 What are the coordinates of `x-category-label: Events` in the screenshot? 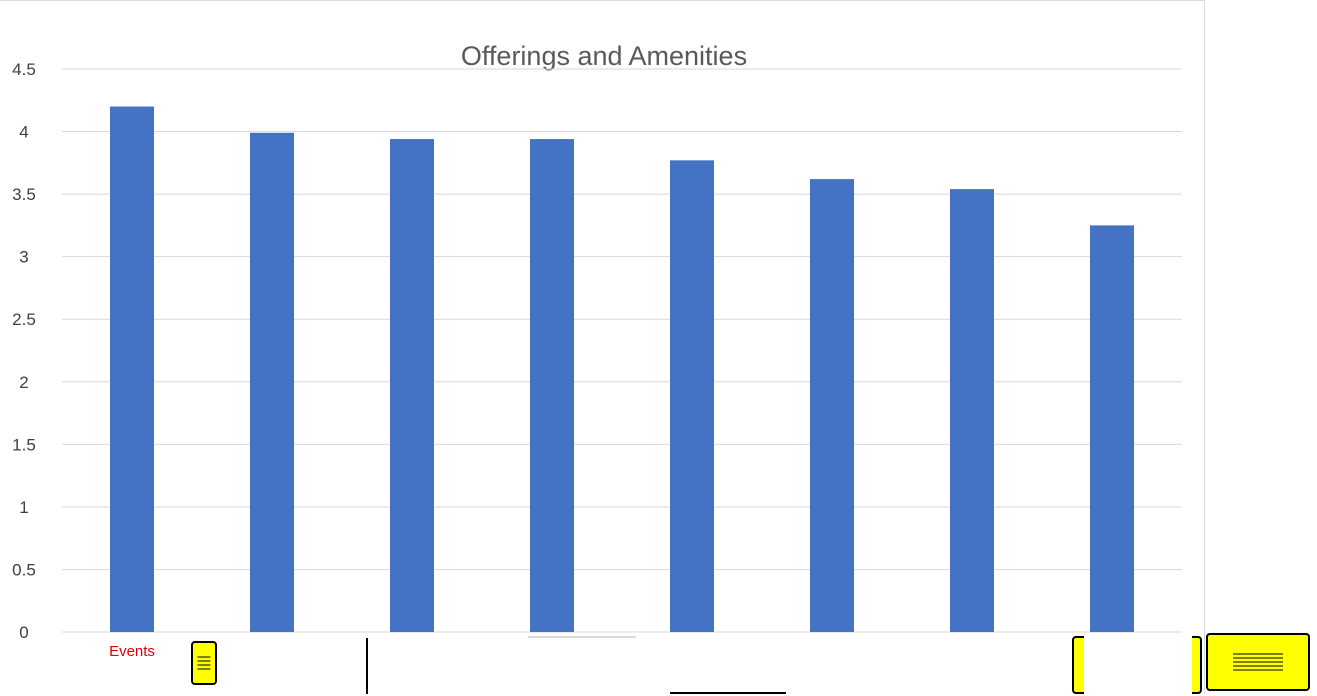 It's located at (132, 651).